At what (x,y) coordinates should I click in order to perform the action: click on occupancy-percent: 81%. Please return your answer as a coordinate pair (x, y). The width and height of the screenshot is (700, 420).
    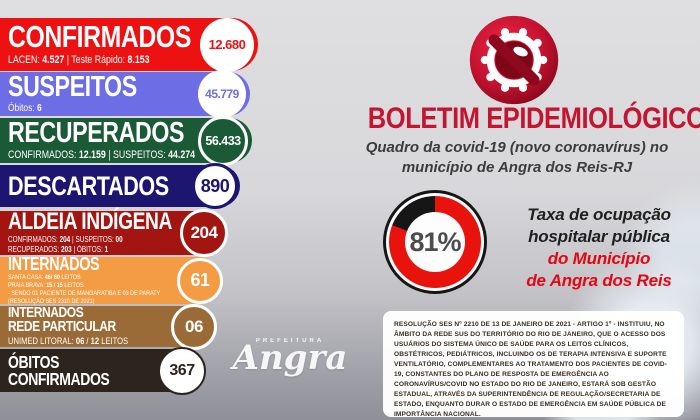
    Looking at the image, I should click on (435, 242).